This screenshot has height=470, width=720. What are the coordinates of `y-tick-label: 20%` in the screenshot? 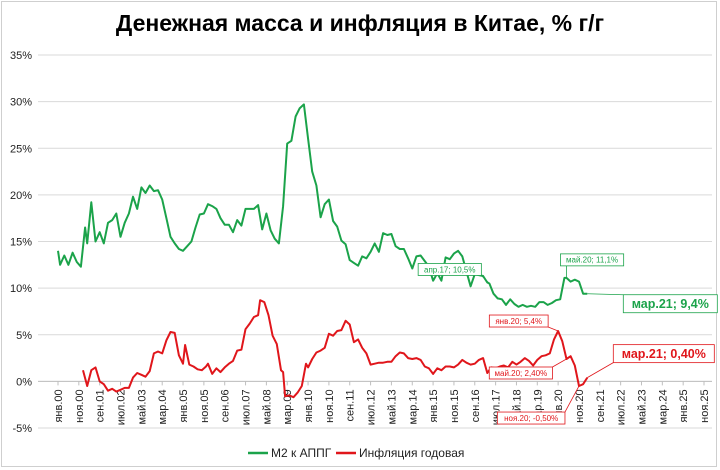 It's located at (21, 196).